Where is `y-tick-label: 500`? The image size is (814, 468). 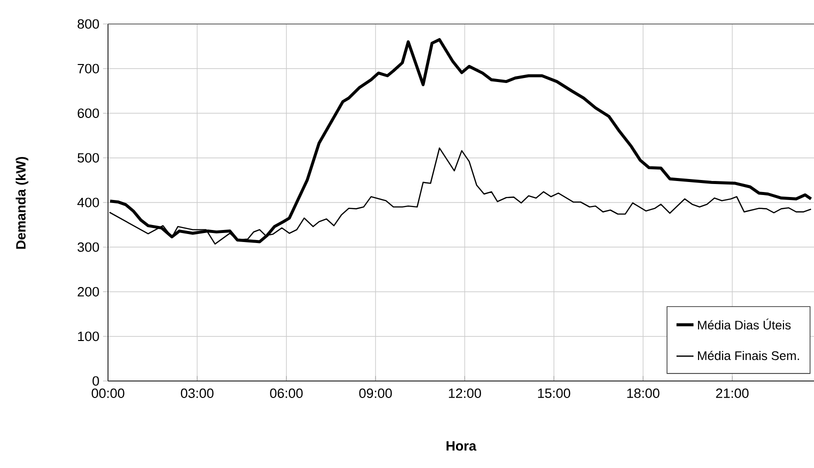 y-tick-label: 500 is located at coordinates (88, 158).